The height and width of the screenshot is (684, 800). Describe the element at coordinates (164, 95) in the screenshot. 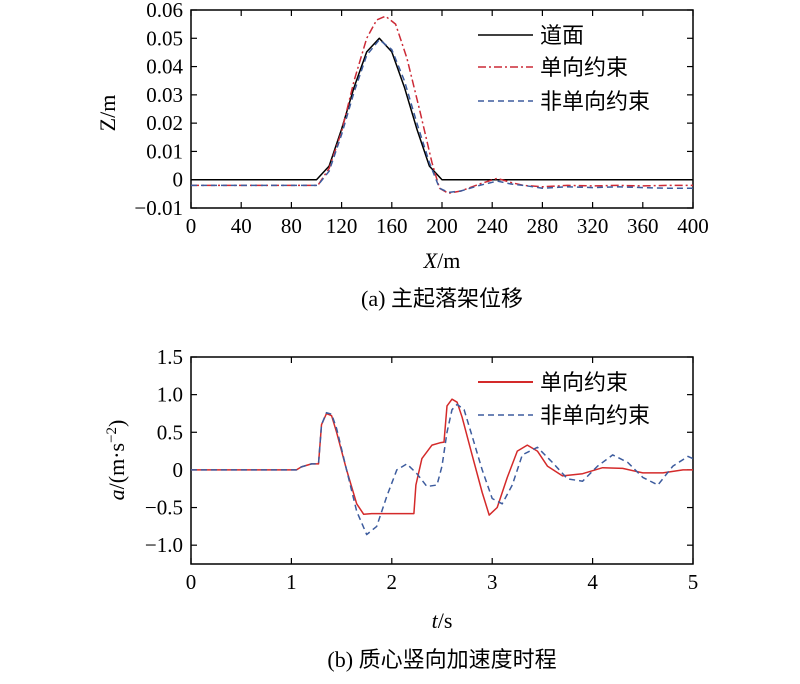

I see `chart-a-y-tick-label: 0.03` at that location.